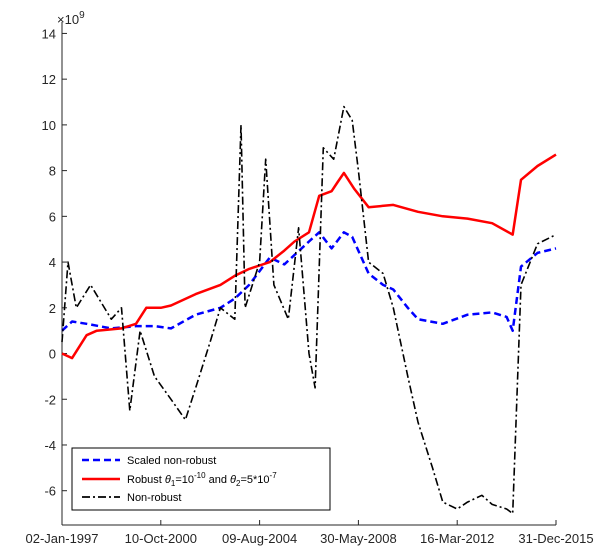 This screenshot has height=552, width=610. What do you see at coordinates (200, 475) in the screenshot?
I see `legend-robust-exp1: -10` at bounding box center [200, 475].